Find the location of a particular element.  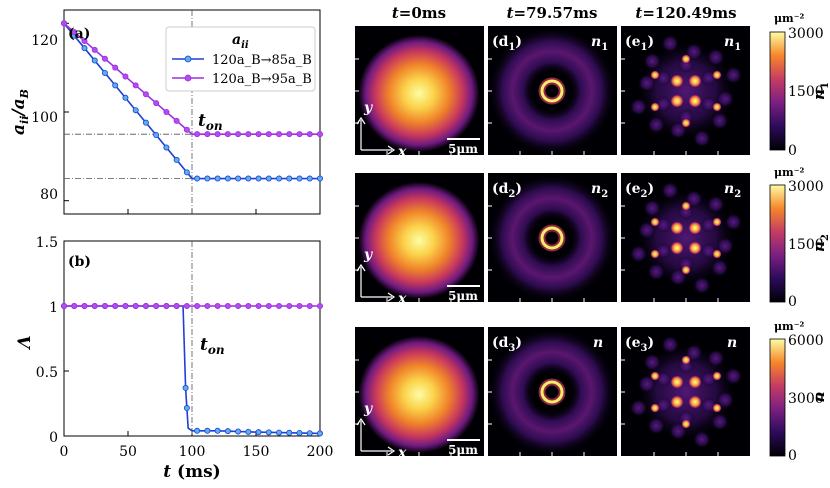

colorbar-tick-top: 3000 is located at coordinates (806, 187).